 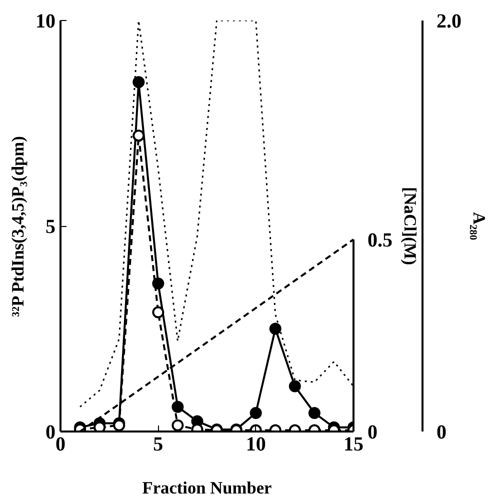 I want to click on y3-axis-title: [NaCl](M), so click(x=410, y=226).